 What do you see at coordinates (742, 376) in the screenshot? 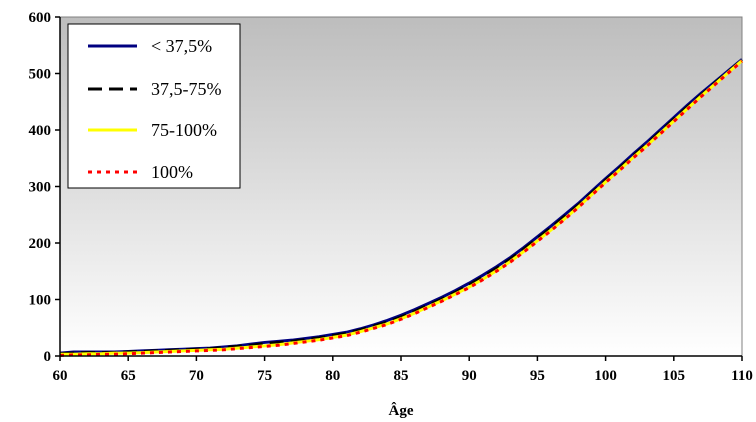
I see `x-tick-label-110: 110` at bounding box center [742, 376].